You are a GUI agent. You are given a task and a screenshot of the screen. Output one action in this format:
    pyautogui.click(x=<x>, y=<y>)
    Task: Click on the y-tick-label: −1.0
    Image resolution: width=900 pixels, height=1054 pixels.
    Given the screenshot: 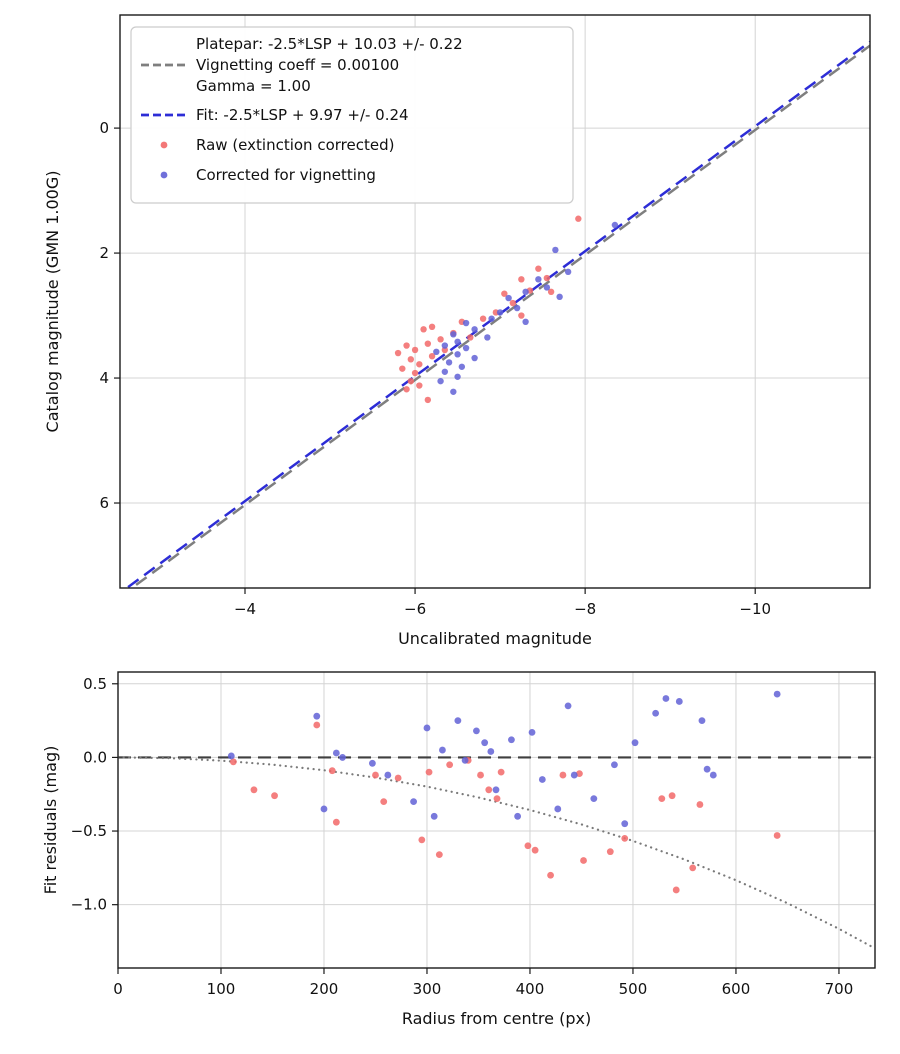 What is the action you would take?
    pyautogui.click(x=89, y=905)
    